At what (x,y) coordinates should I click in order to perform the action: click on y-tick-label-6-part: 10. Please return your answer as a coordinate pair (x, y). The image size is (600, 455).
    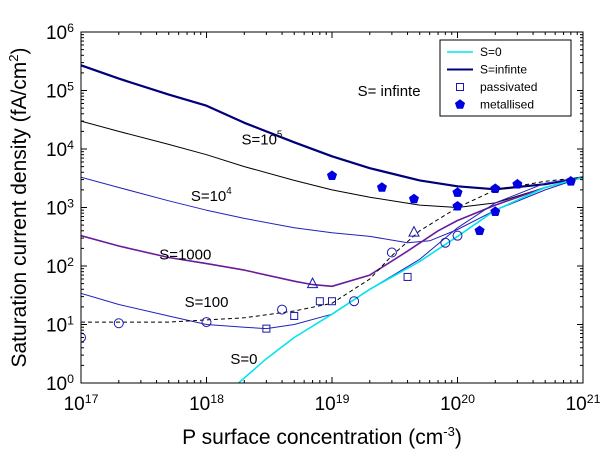
    Looking at the image, I should click on (56, 33).